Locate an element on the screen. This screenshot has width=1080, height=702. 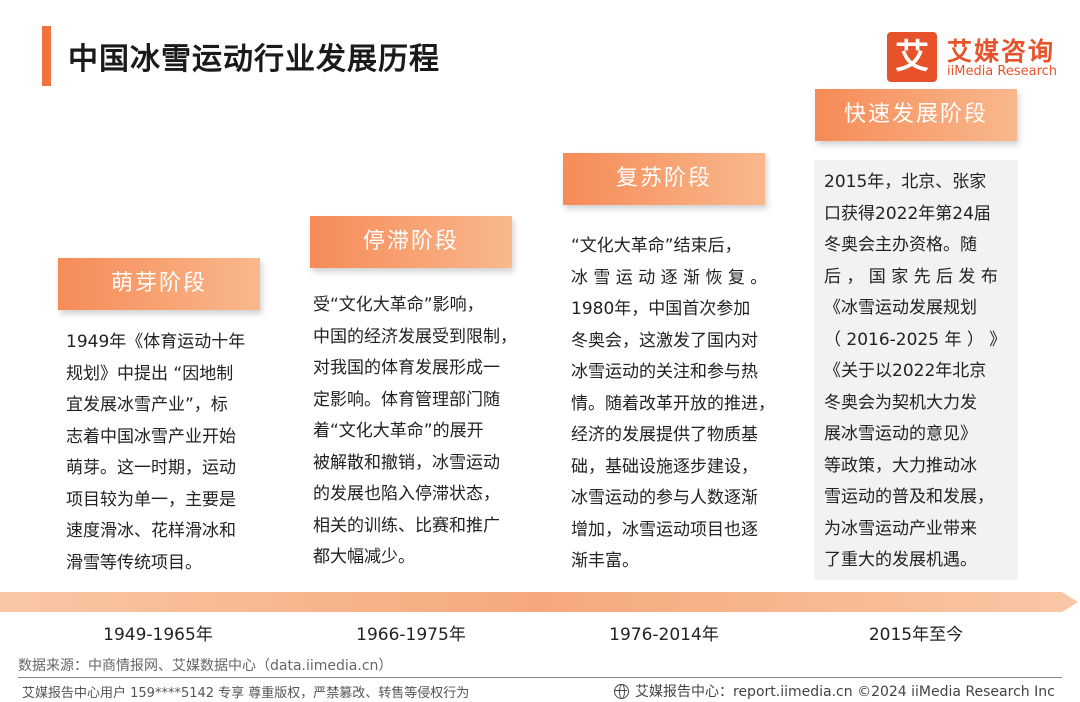
stage-3-line: 情。随着改革开放的推进， is located at coordinates (673, 403).